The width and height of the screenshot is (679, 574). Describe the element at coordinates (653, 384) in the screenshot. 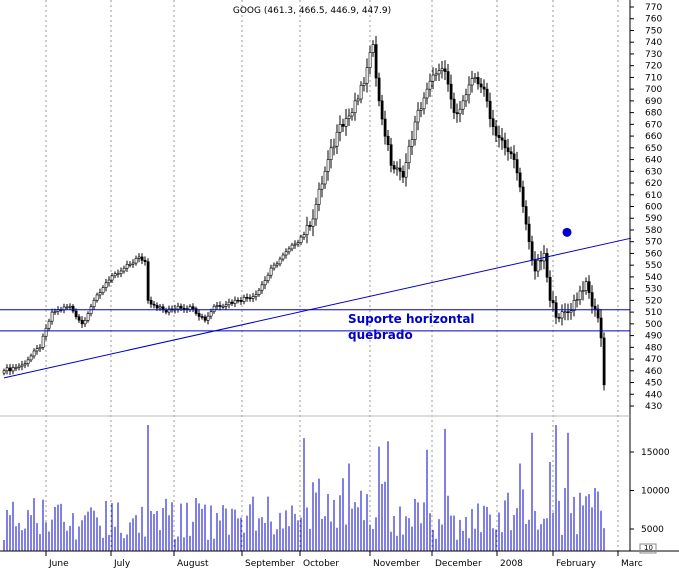

I see `price-tick-label: 450` at that location.